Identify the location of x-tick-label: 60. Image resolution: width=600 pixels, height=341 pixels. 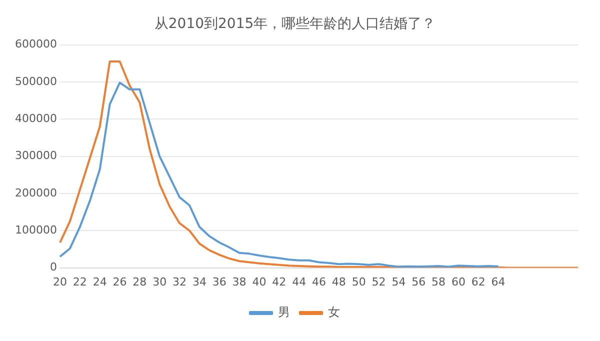
(458, 281).